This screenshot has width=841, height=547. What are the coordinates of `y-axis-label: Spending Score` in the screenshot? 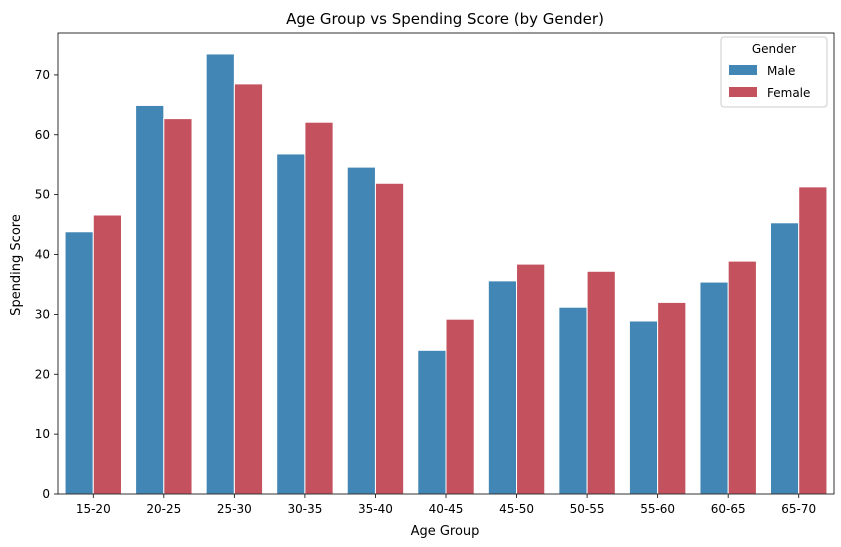 It's located at (16, 265).